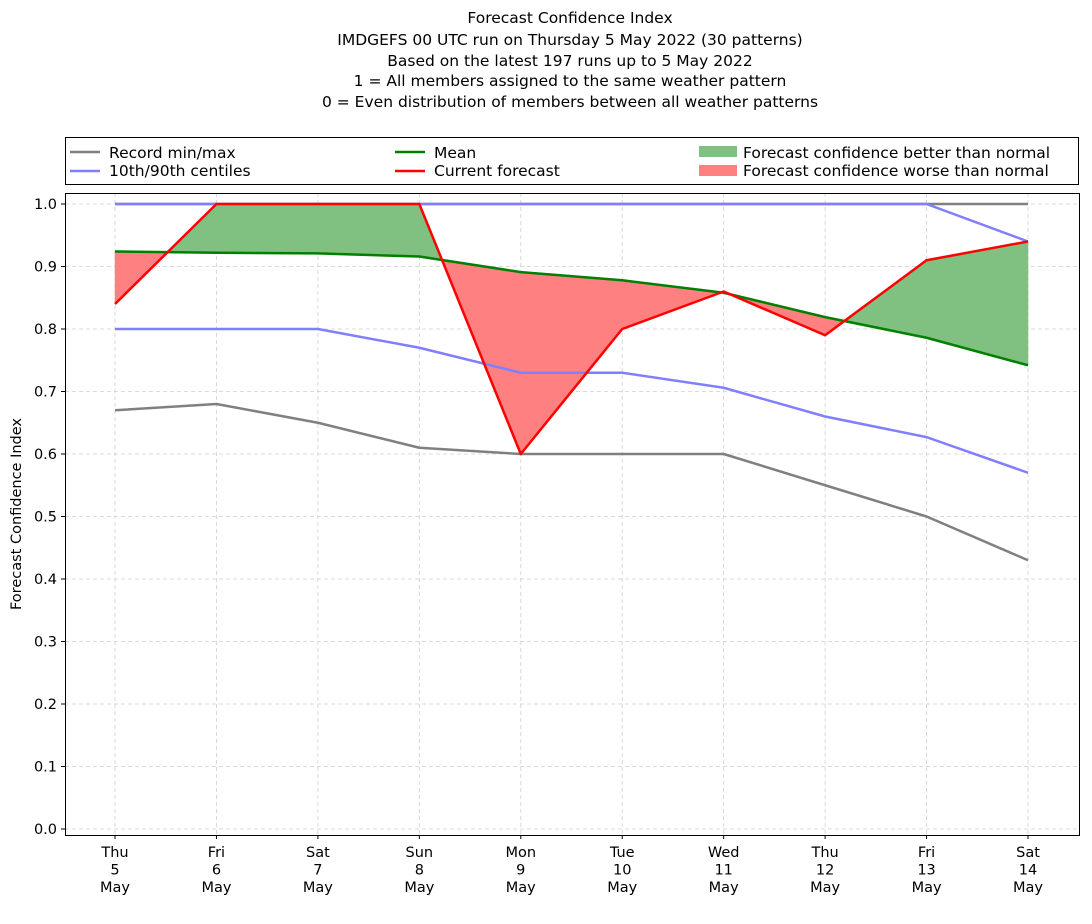 The width and height of the screenshot is (1092, 924). What do you see at coordinates (896, 171) in the screenshot?
I see `legend-label-worse: Forecast confidence worse than normal` at bounding box center [896, 171].